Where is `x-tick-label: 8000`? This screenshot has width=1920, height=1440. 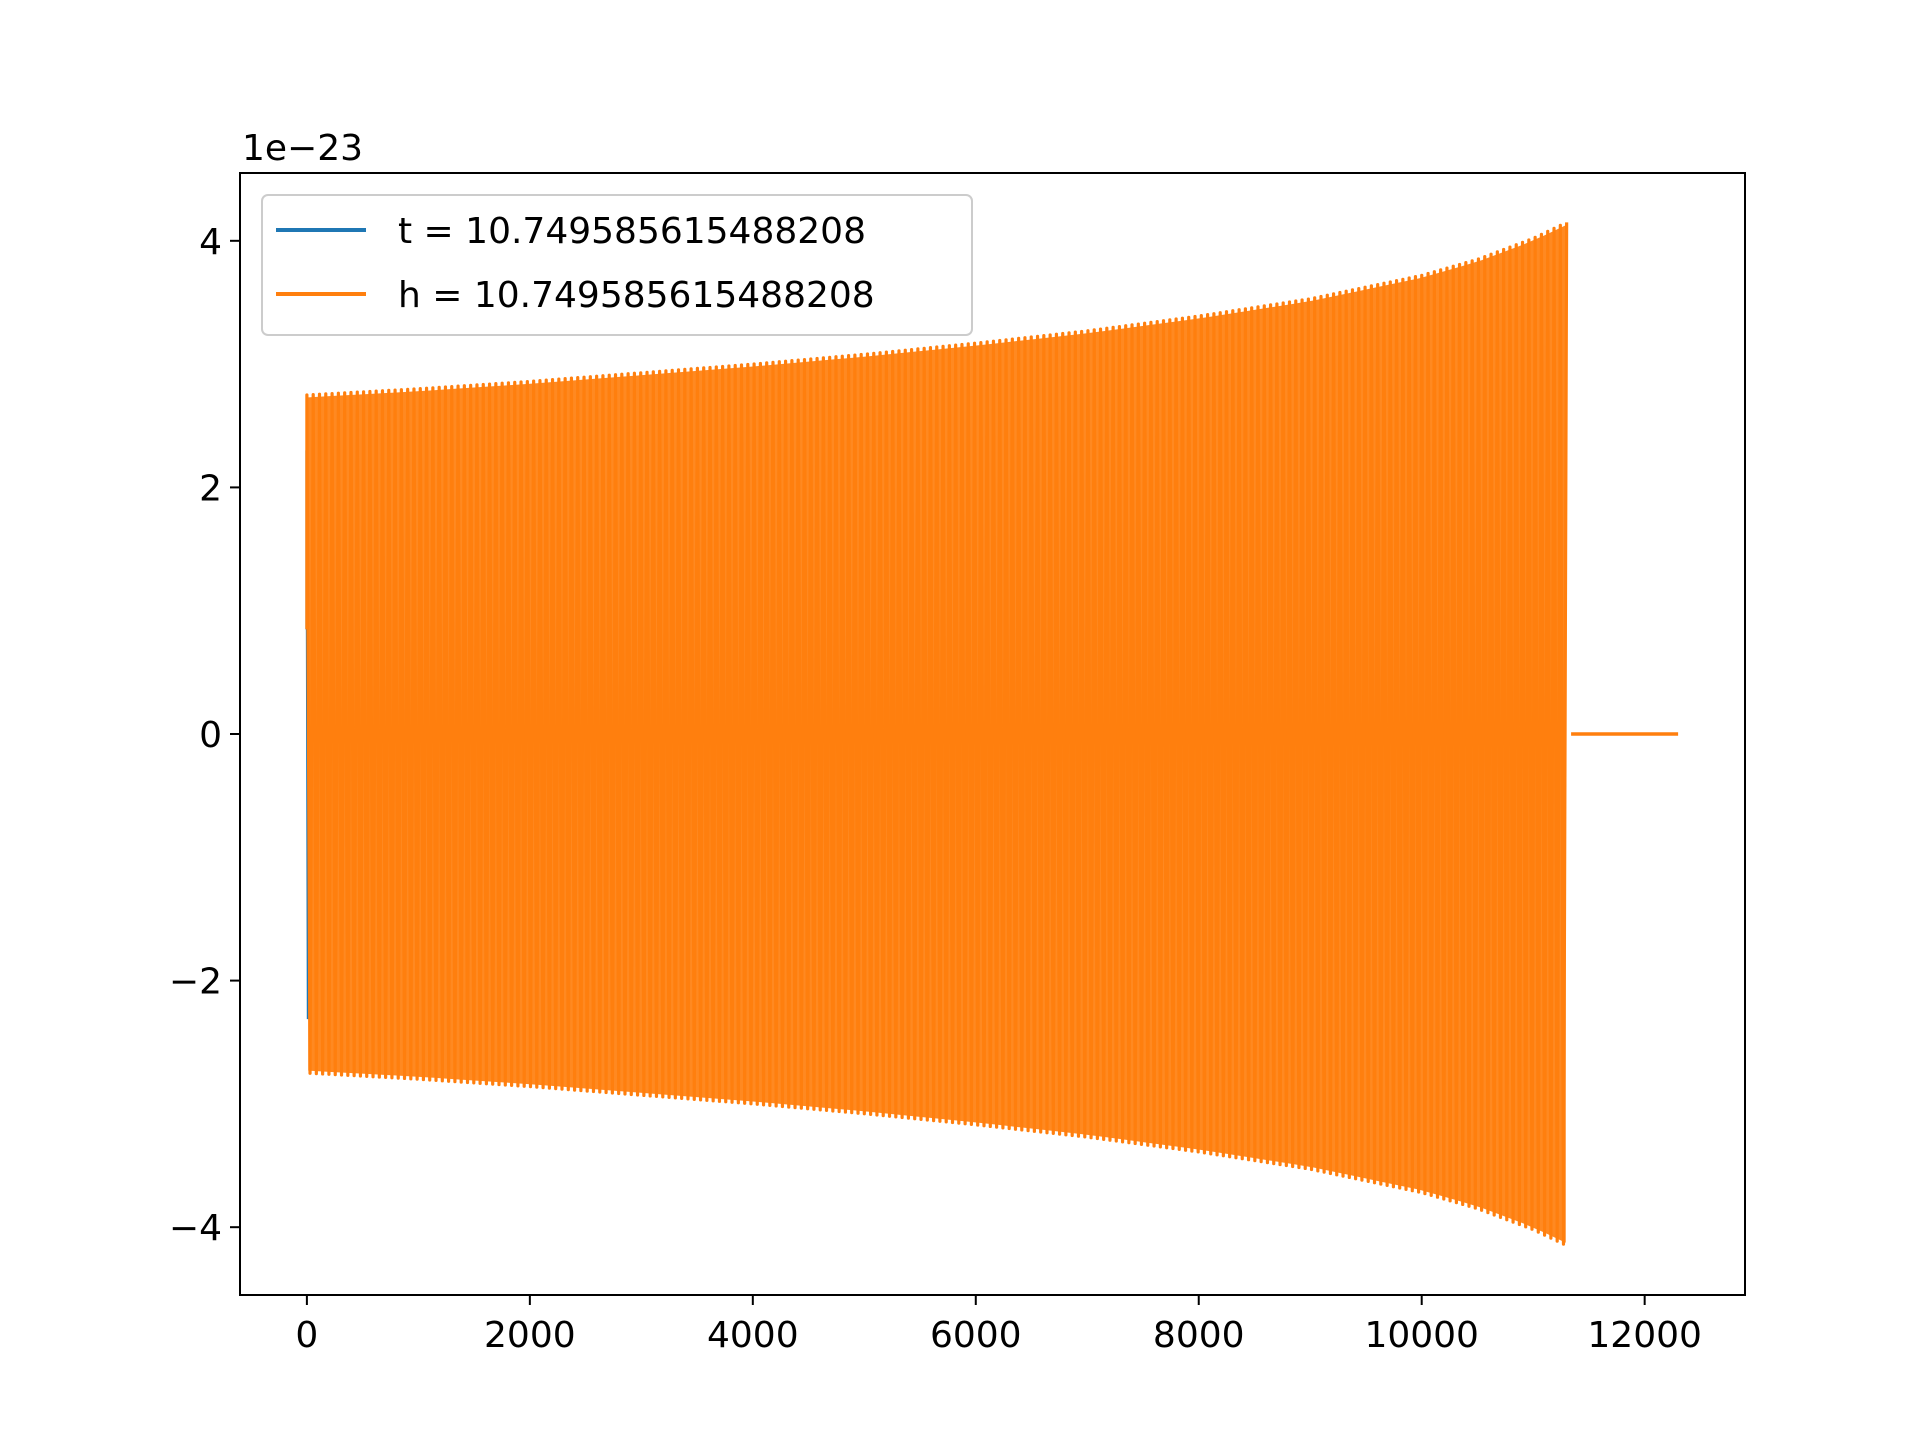
x-tick-label: 8000 is located at coordinates (1199, 1335).